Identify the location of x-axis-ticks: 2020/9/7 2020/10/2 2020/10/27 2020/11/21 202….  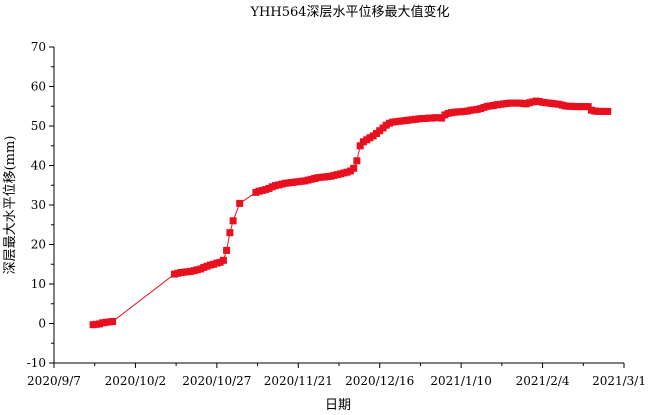
(336, 375).